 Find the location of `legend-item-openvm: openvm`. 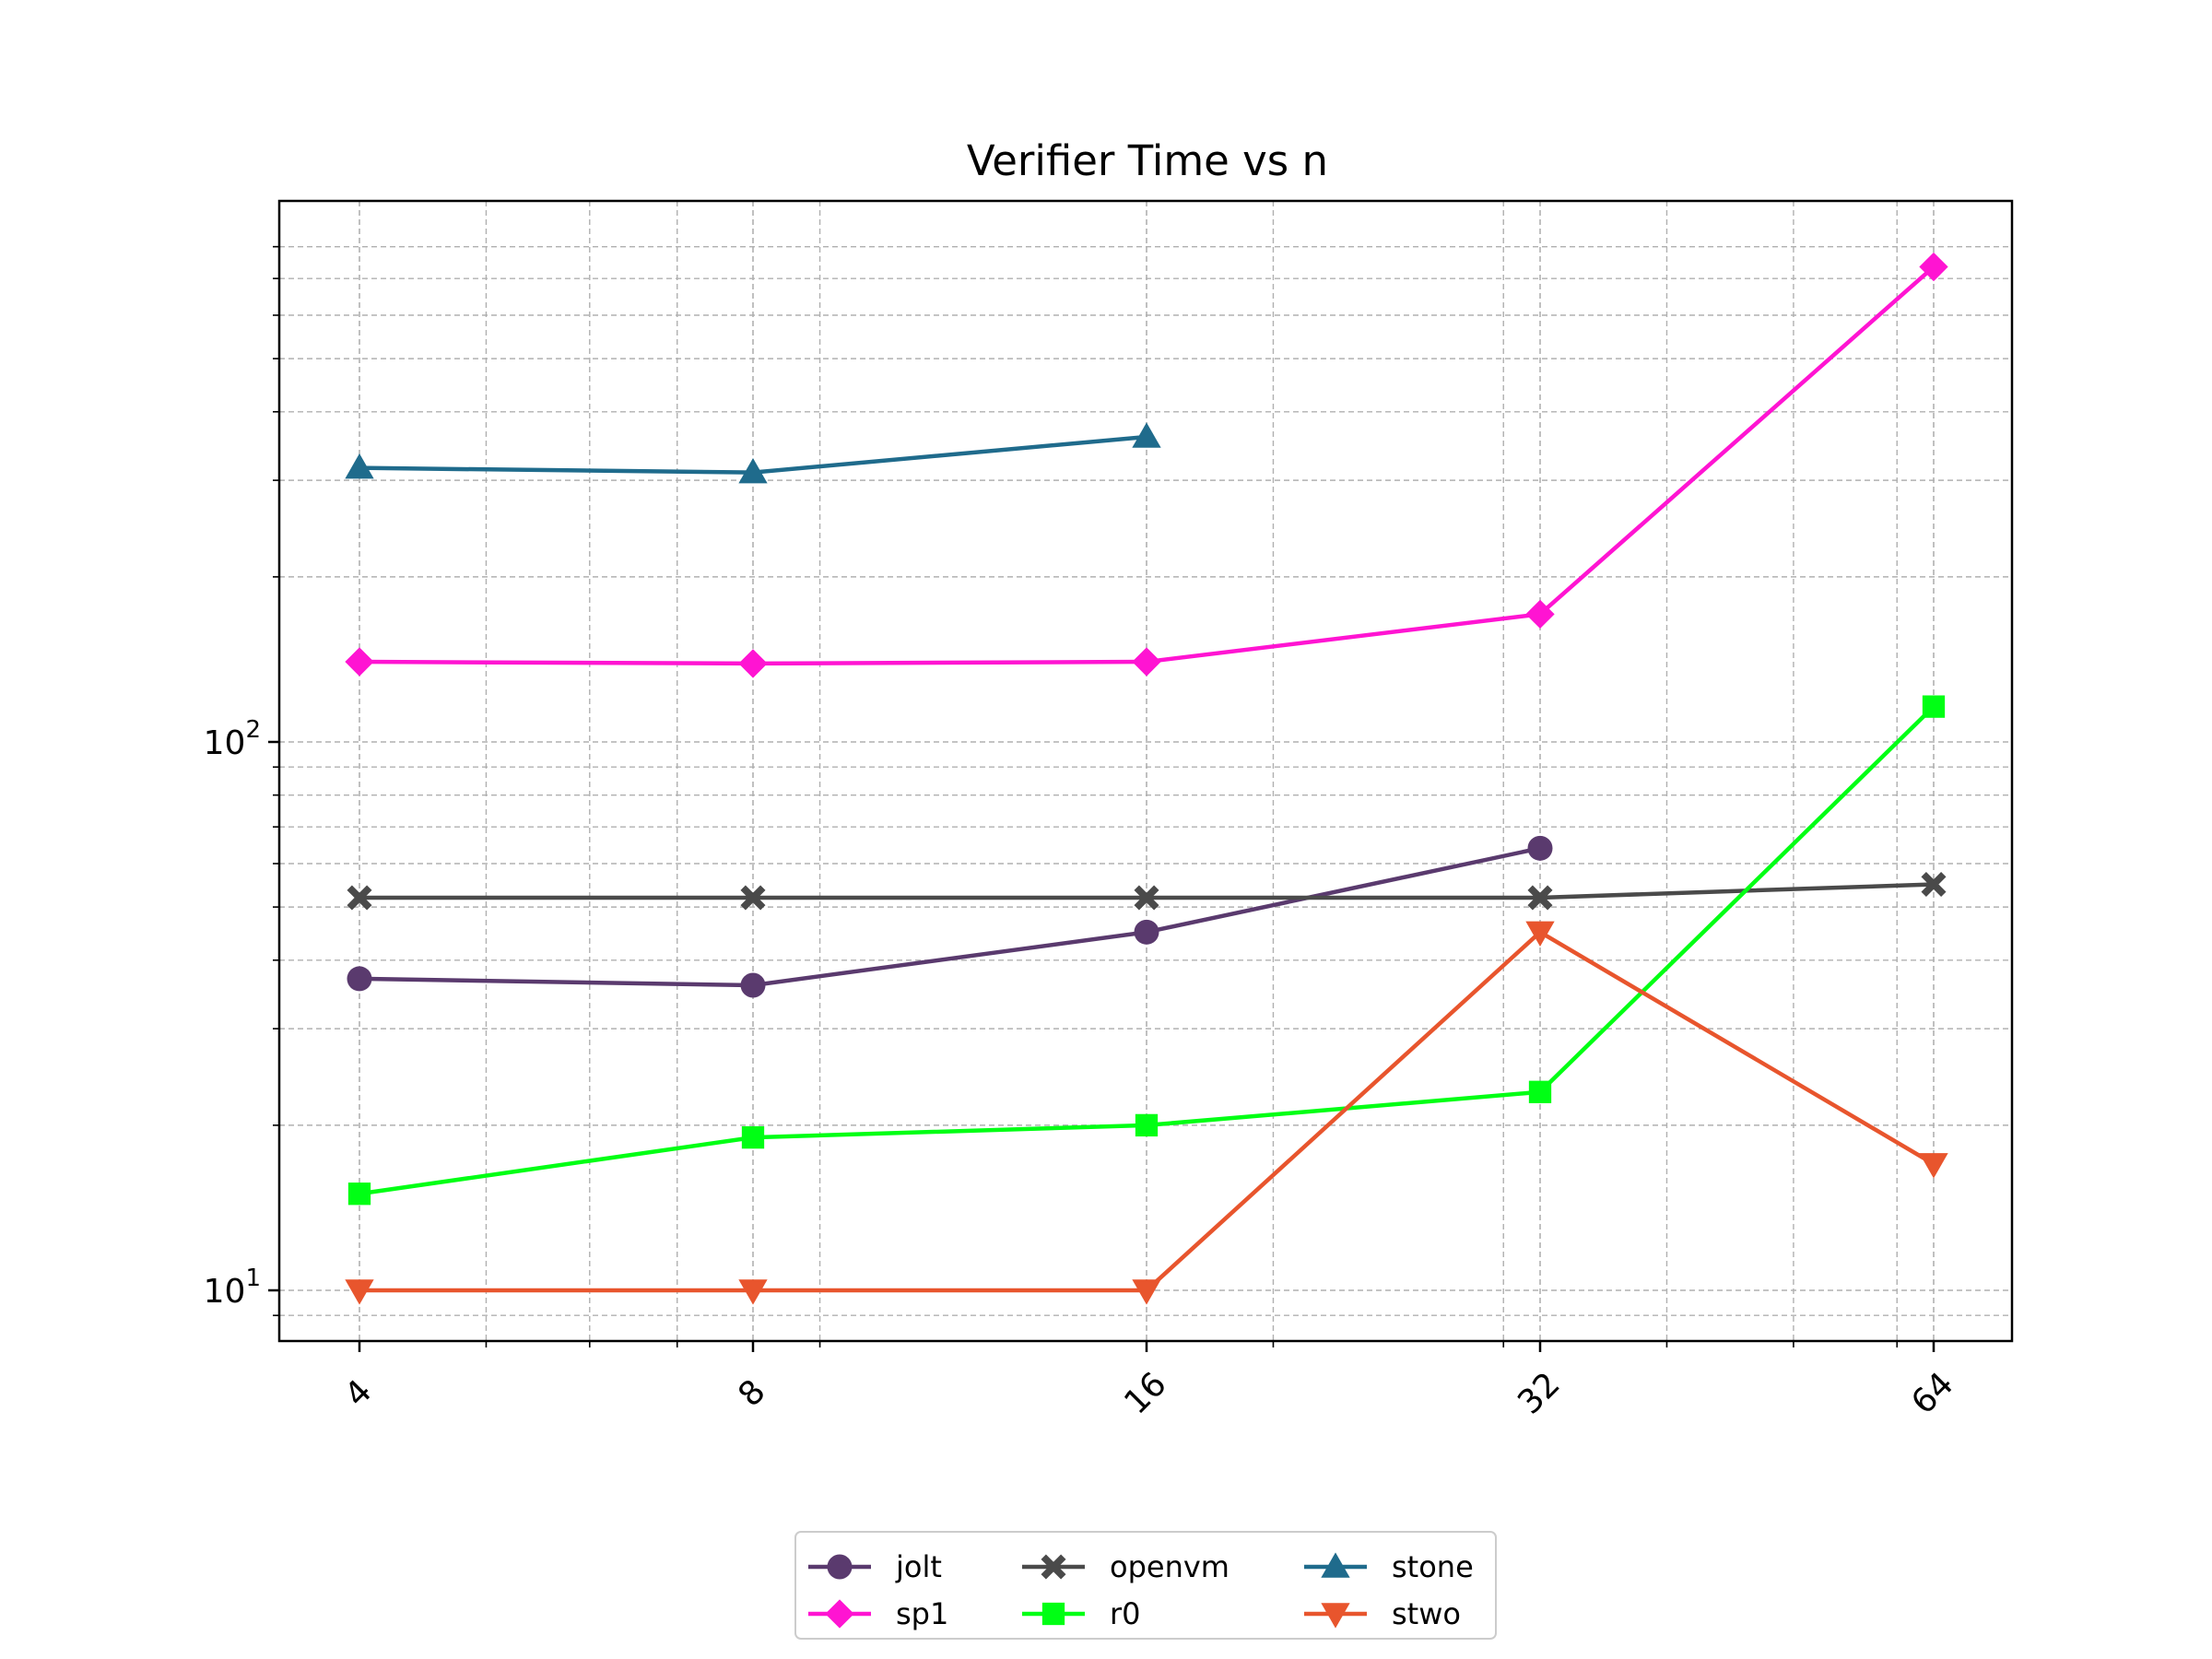

legend-item-openvm: openvm is located at coordinates (1126, 1566).